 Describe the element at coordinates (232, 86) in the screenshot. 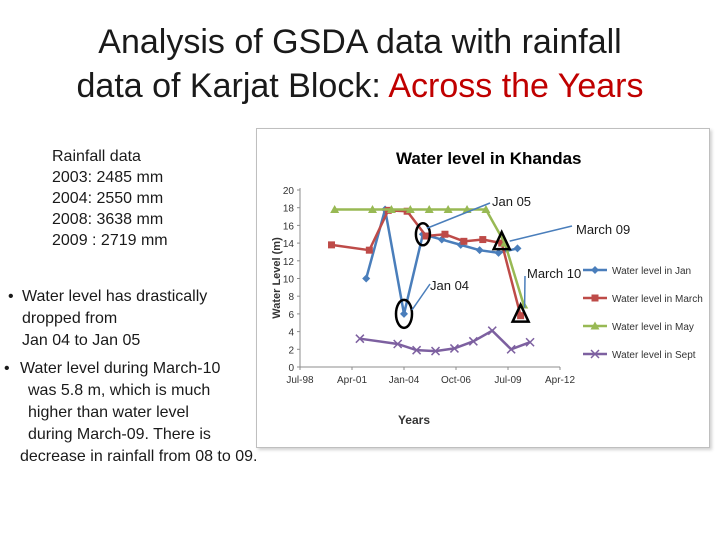

I see `title-line-2-prefix: data of Karjat Block:` at that location.